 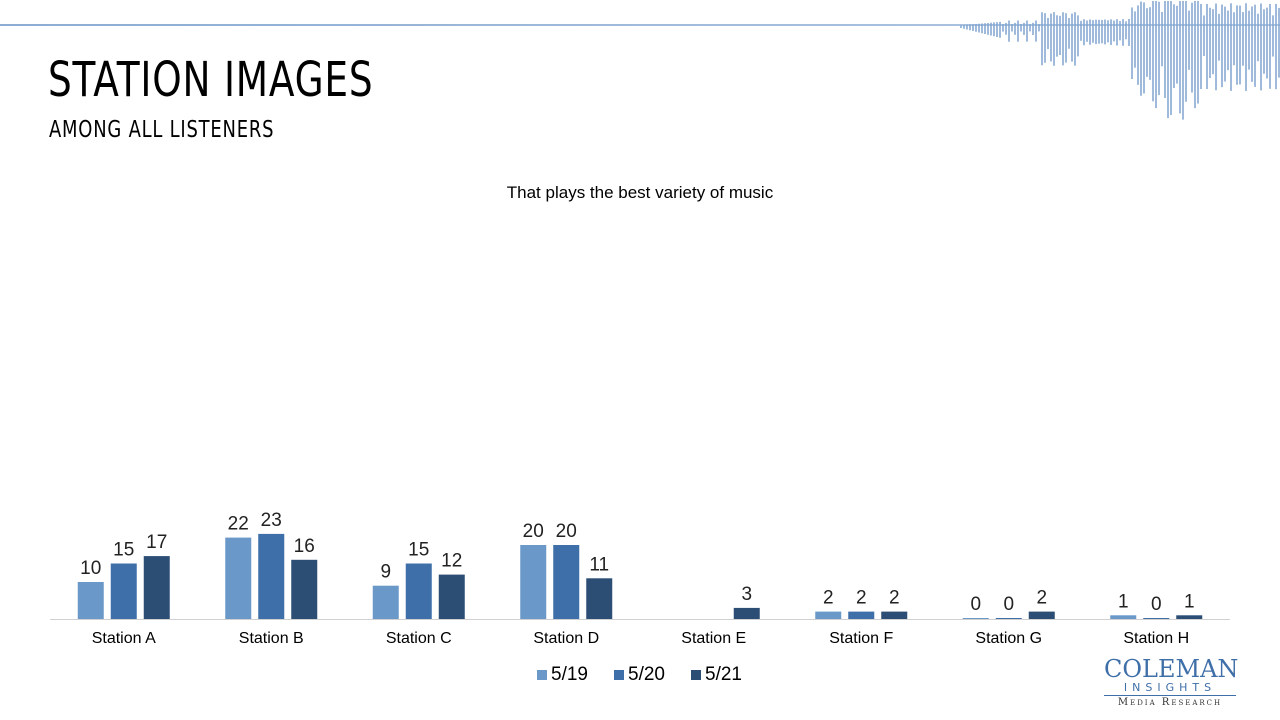 I want to click on category-label: Station G, so click(x=1008, y=638).